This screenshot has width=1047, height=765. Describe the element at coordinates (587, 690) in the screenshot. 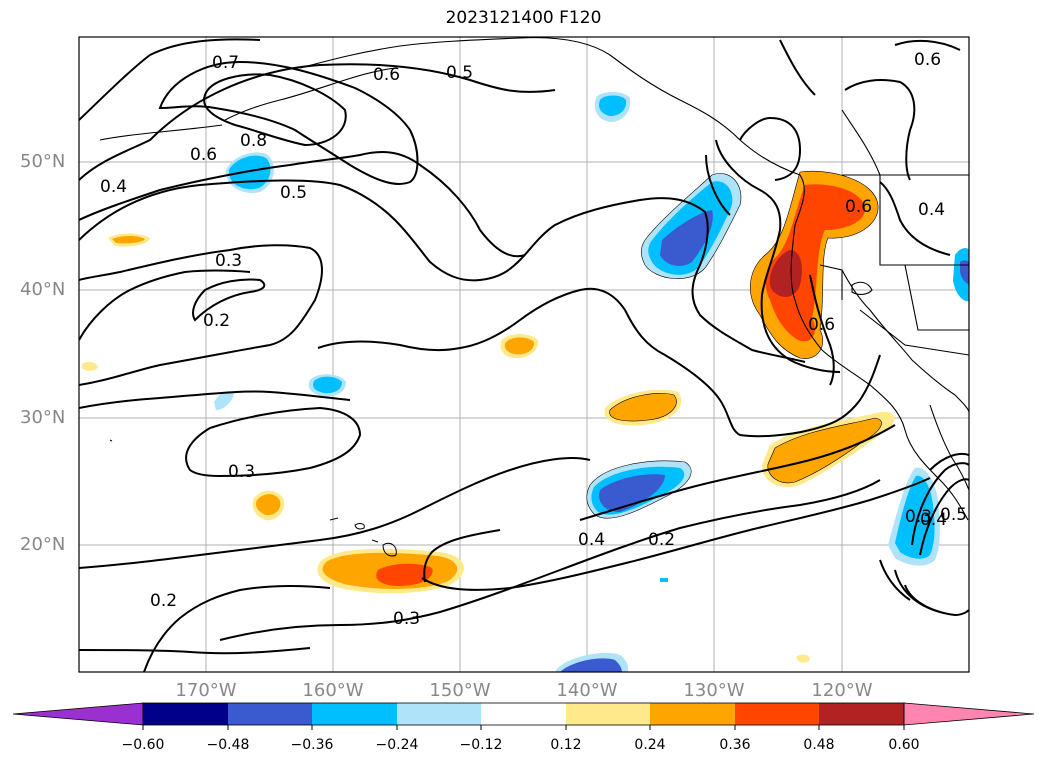

I see `lon-label: 140°W` at that location.